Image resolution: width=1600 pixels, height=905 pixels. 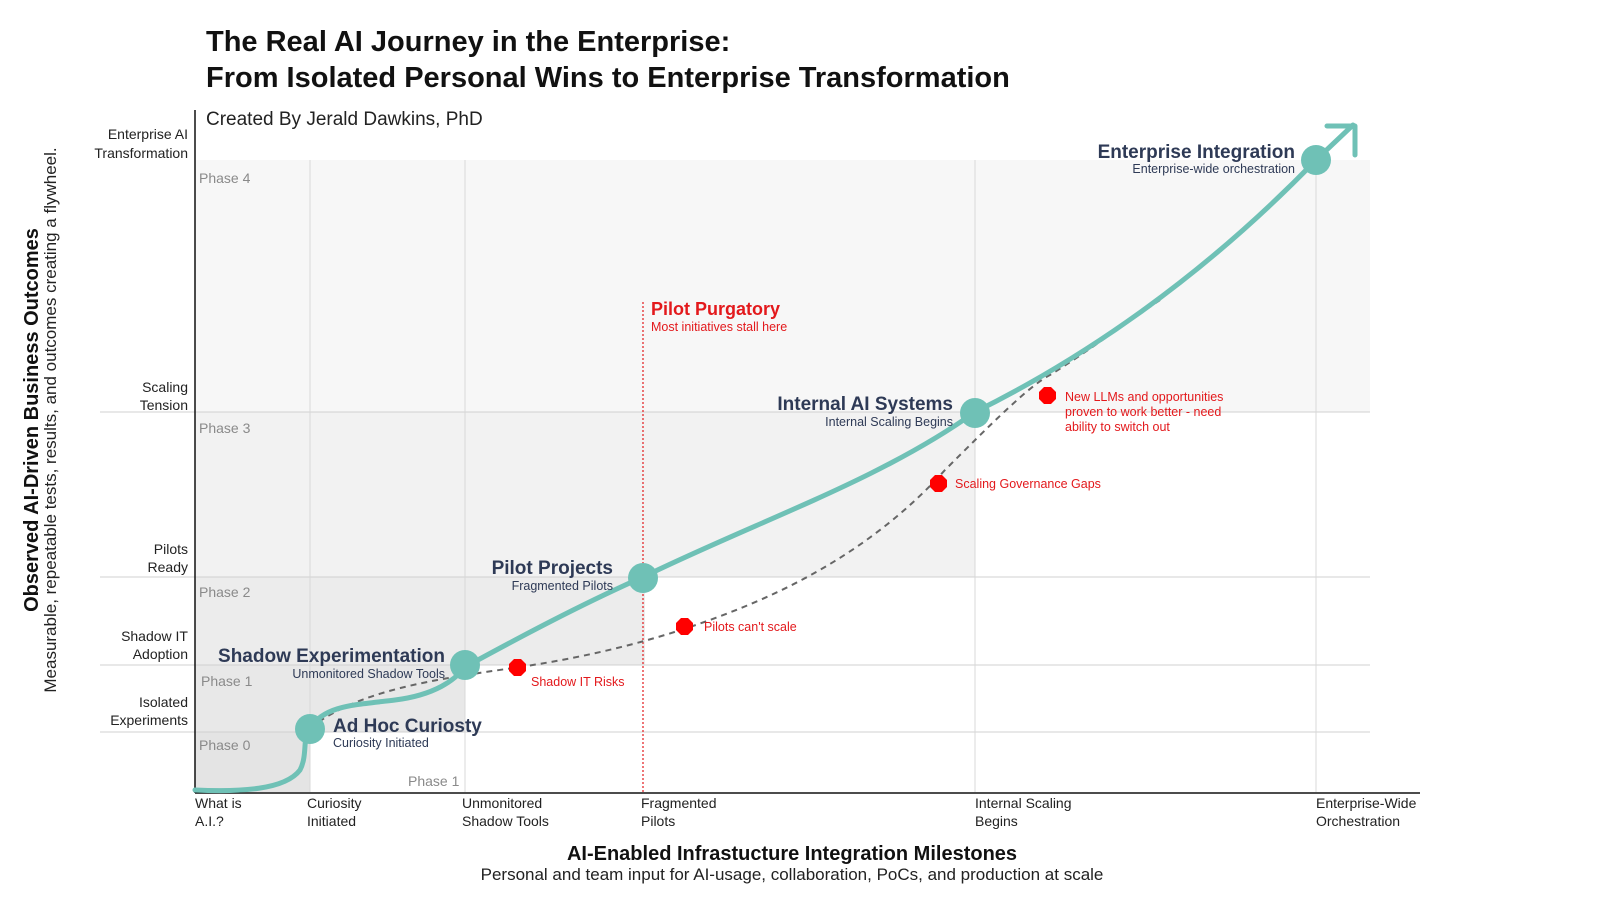 What do you see at coordinates (148, 134) in the screenshot?
I see `y-level-transformation-1: Enterprise AI` at bounding box center [148, 134].